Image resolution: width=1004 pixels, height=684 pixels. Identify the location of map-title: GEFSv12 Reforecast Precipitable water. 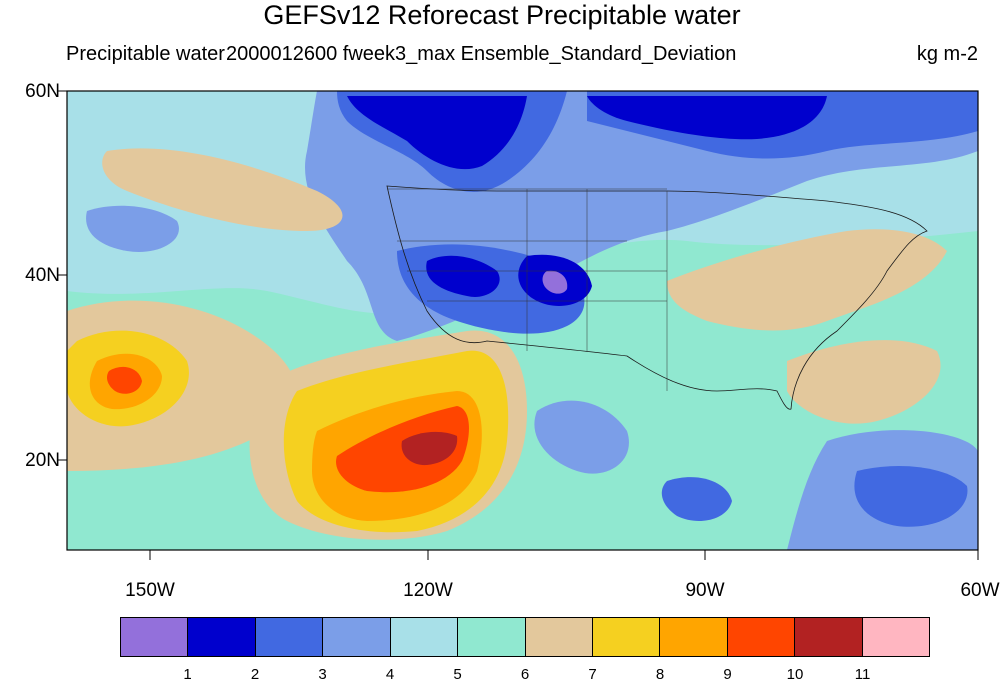
(502, 15).